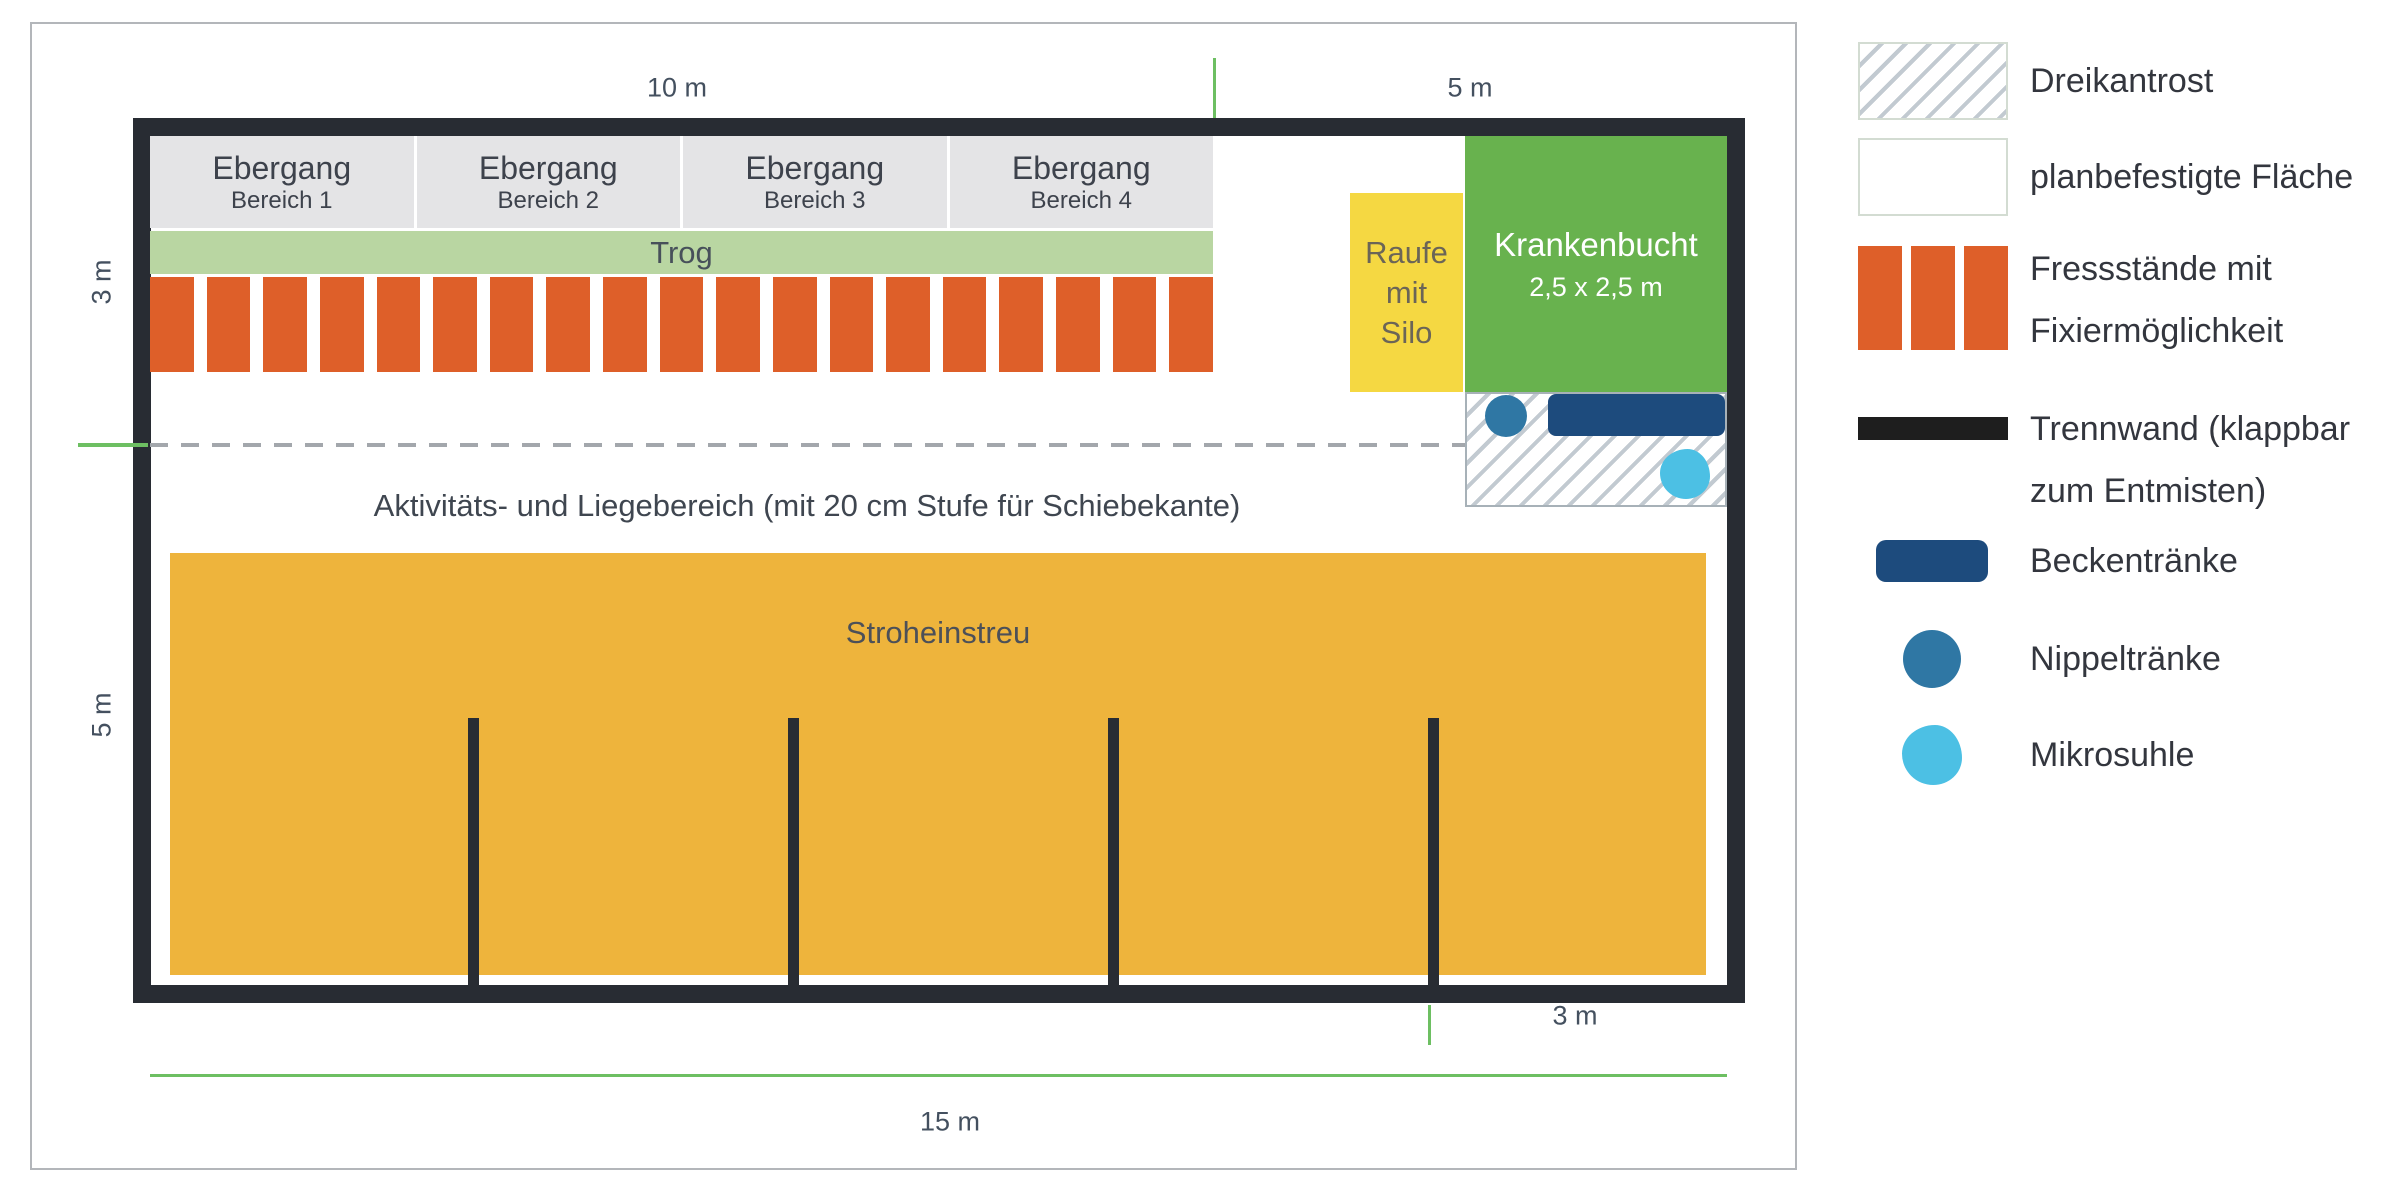 The image size is (2400, 1201). Describe the element at coordinates (1506, 416) in the screenshot. I see `nipple-drinker` at that location.